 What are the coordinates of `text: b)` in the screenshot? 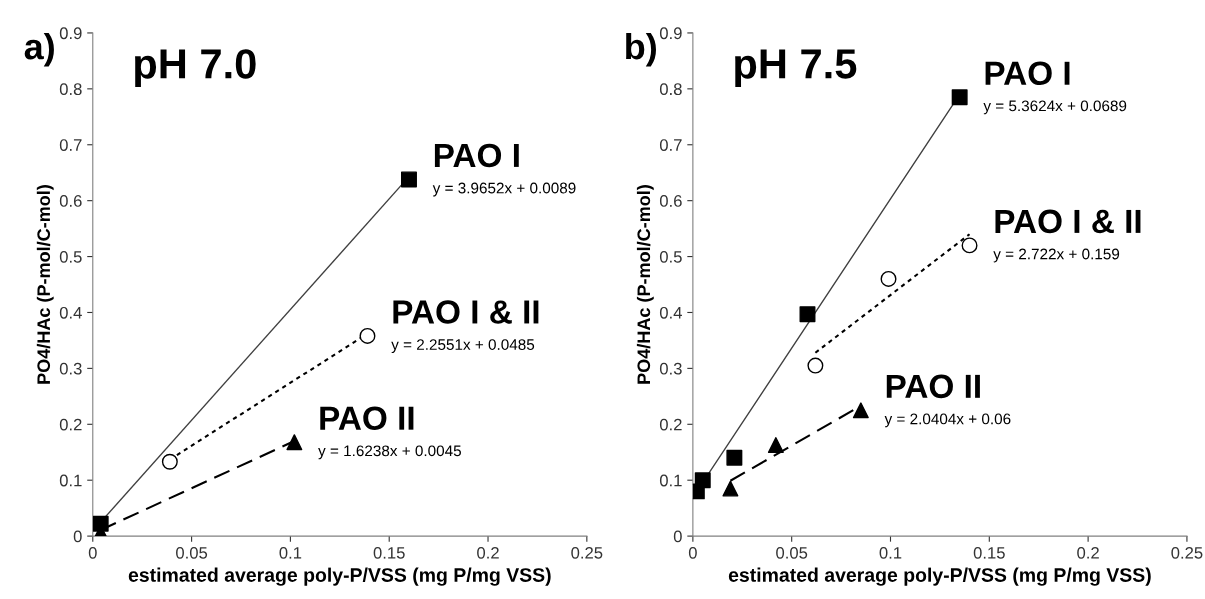 It's located at (641, 49).